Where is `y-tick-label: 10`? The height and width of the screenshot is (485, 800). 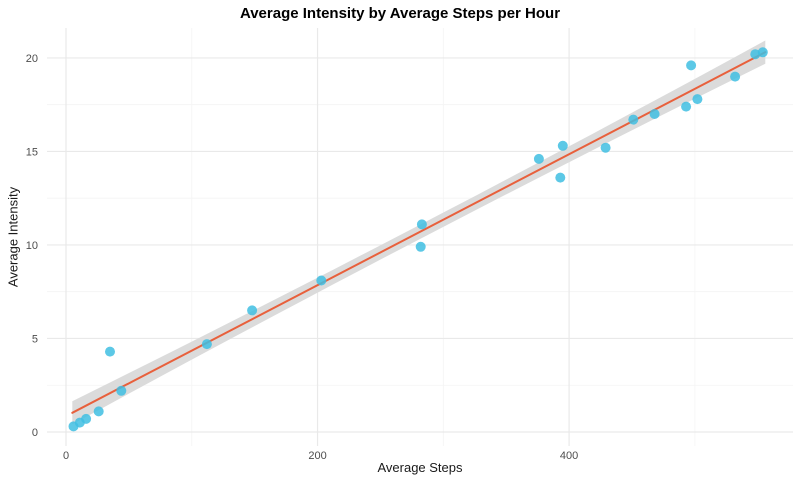 y-tick-label: 10 is located at coordinates (32, 246).